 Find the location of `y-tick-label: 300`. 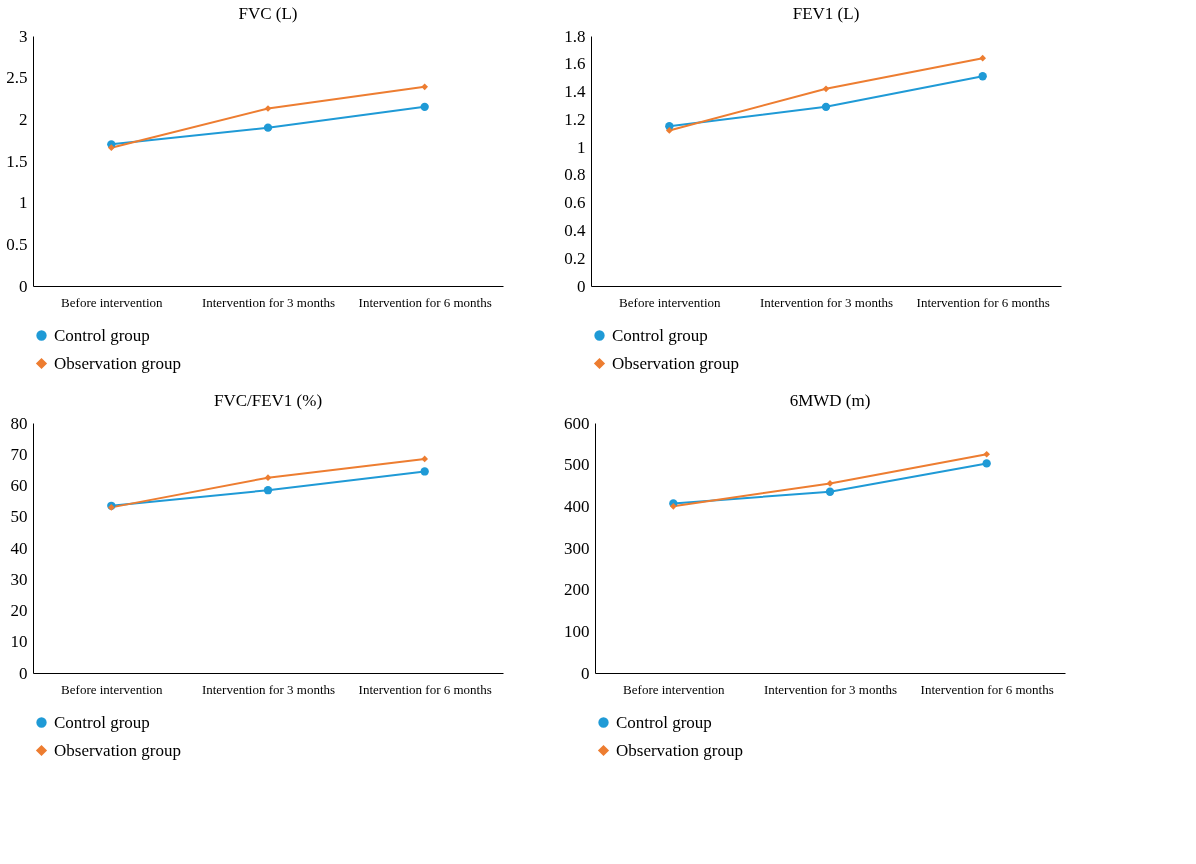

y-tick-label: 300 is located at coordinates (577, 548).